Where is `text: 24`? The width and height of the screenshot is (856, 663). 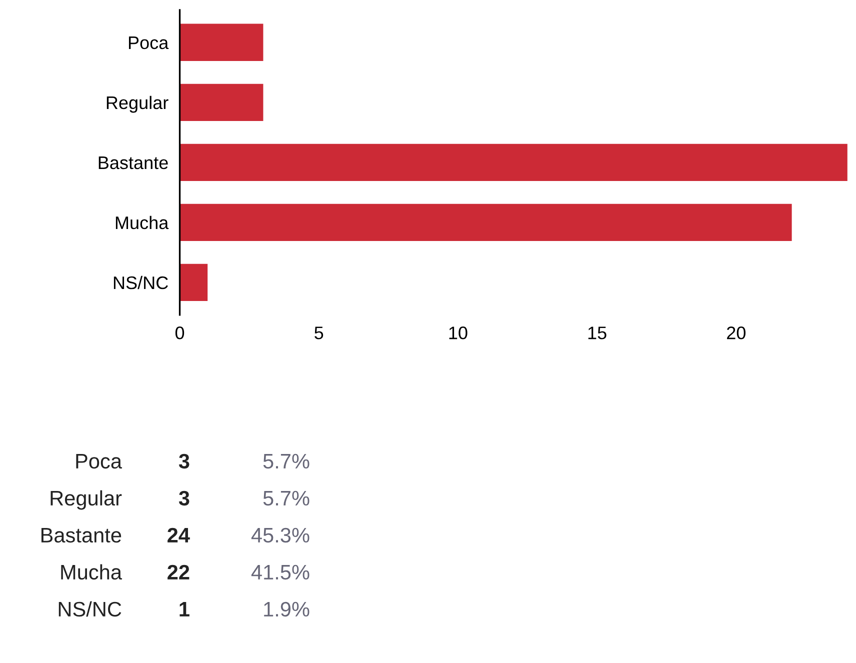
text: 24 is located at coordinates (179, 535).